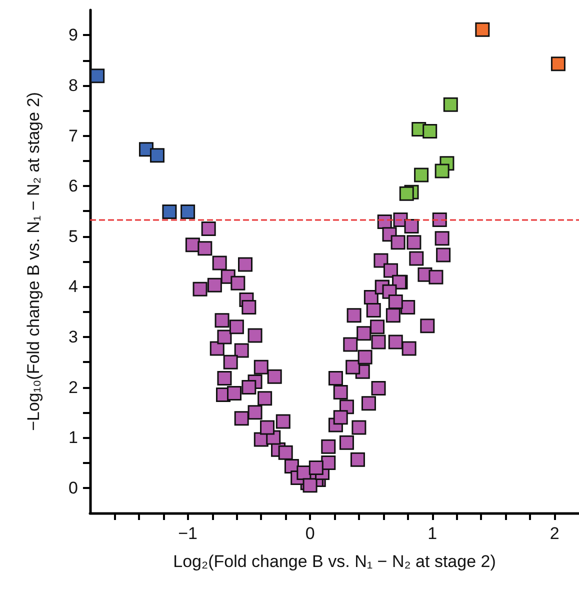 This screenshot has height=592, width=579. Describe the element at coordinates (188, 533) in the screenshot. I see `x-tick-label: −1` at that location.